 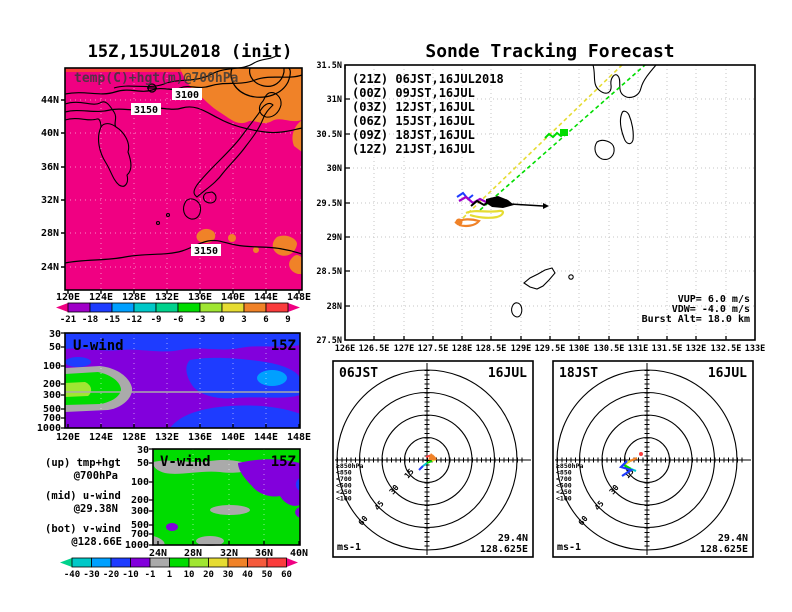 I want to click on svg-text: <100, so click(x=344, y=499).